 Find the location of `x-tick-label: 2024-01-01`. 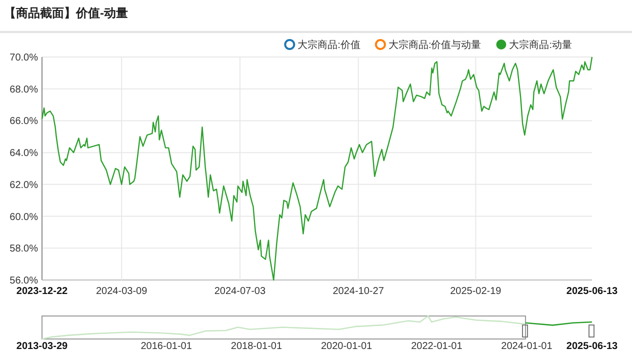

x-tick-label: 2024-01-01 is located at coordinates (527, 346).